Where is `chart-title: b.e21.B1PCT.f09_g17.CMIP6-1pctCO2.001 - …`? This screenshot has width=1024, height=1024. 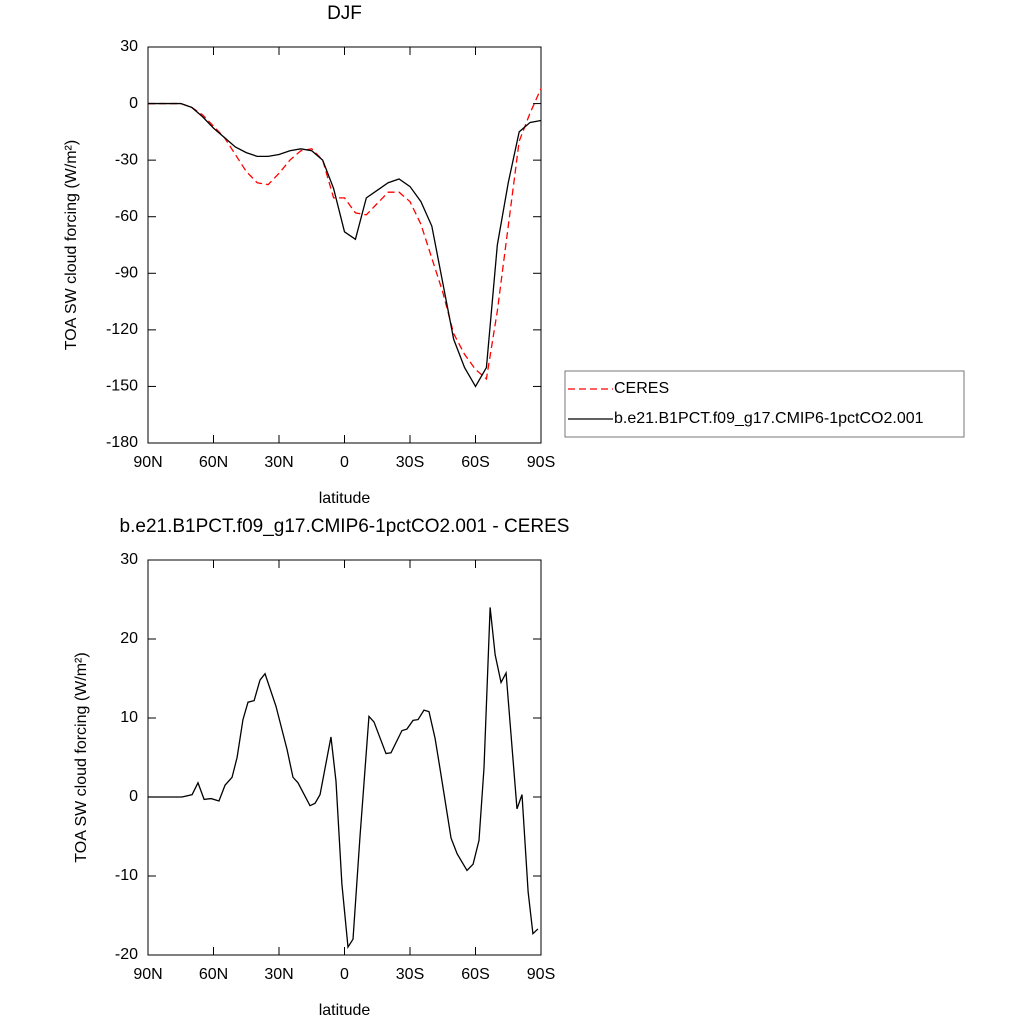 chart-title: b.e21.B1PCT.f09_g17.CMIP6-1pctCO2.001 - … is located at coordinates (345, 526).